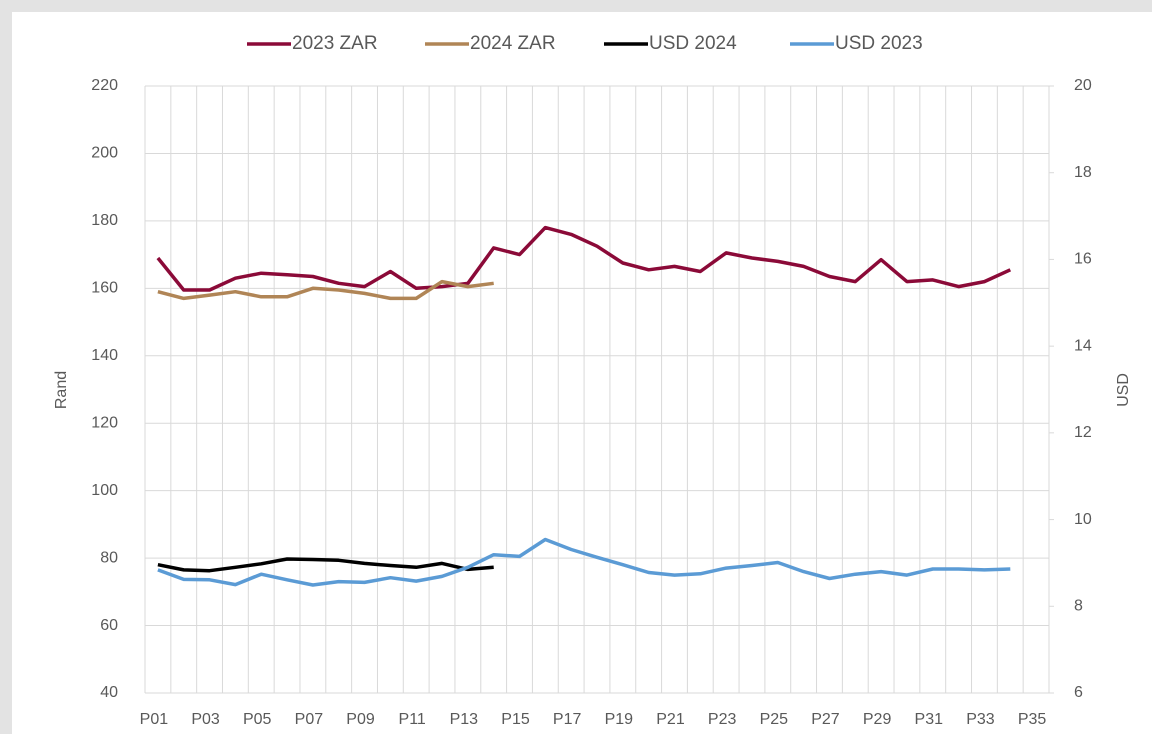 This screenshot has width=1152, height=734. Describe the element at coordinates (104, 220) in the screenshot. I see `y-tick-label: 180` at that location.